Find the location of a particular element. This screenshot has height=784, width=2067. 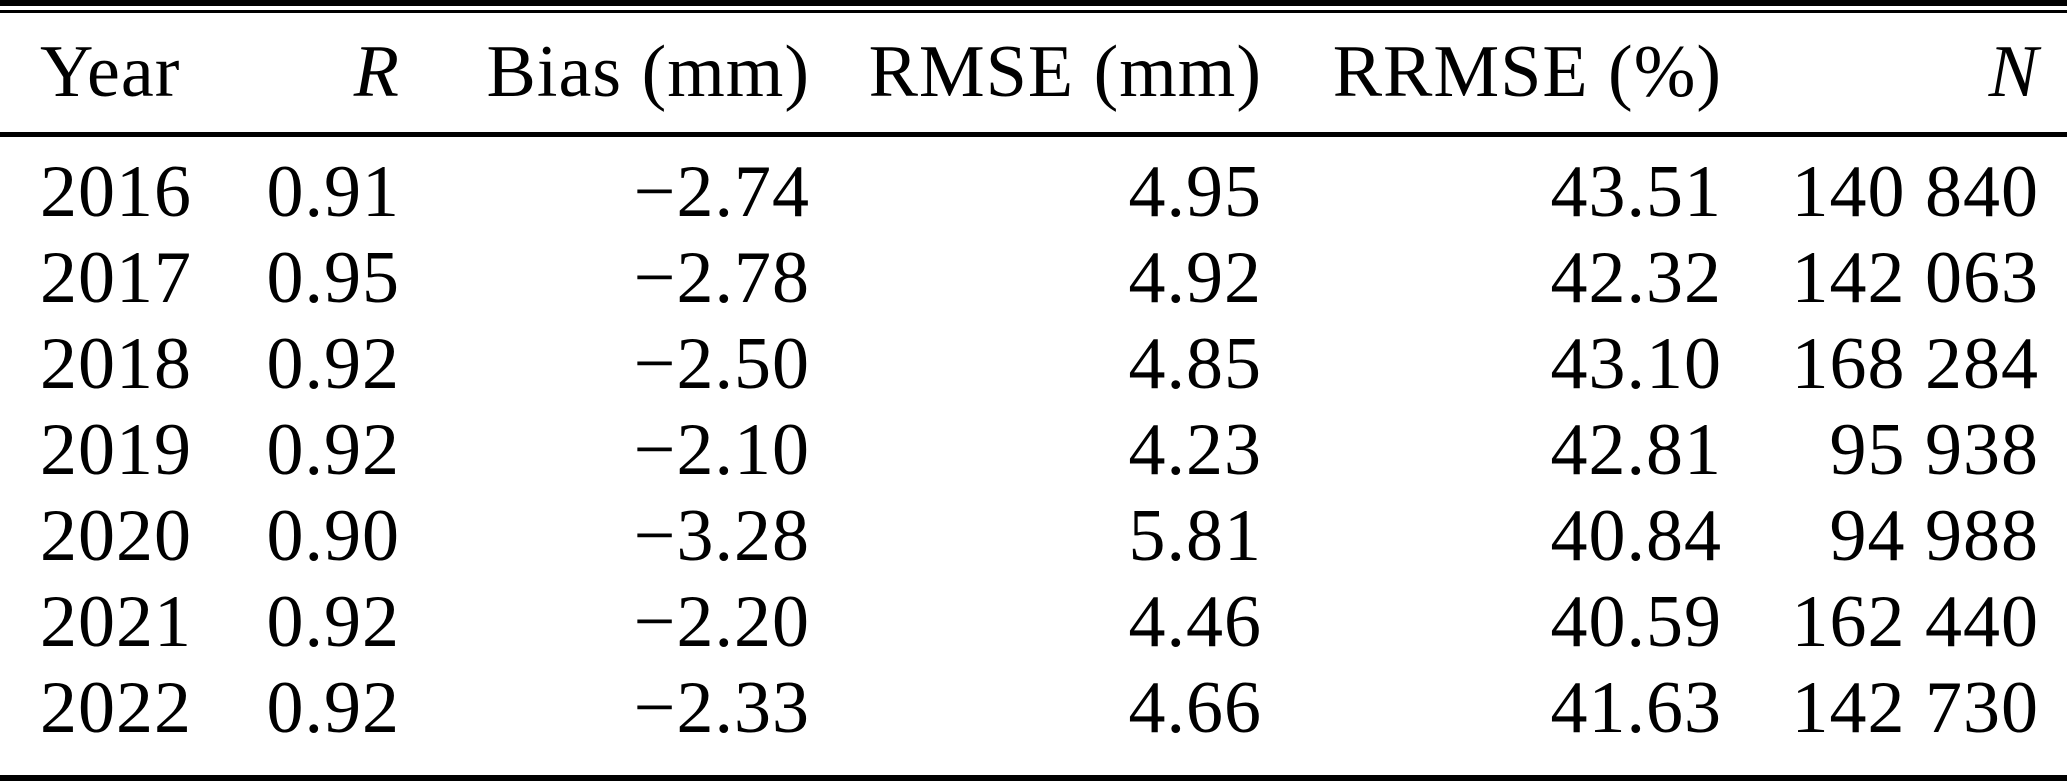

table-cell-bias: −2.74 is located at coordinates (721, 191).